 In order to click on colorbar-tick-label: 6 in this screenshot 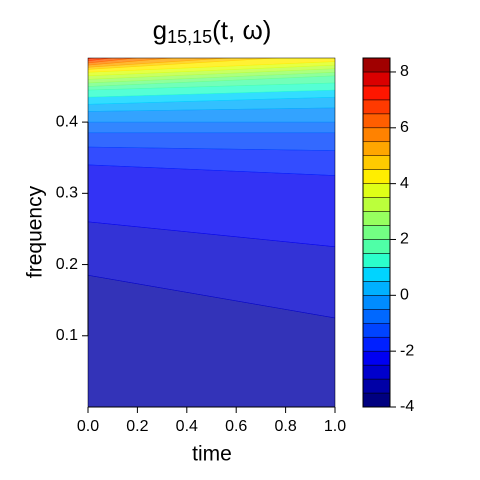, I will do `click(404, 127)`.